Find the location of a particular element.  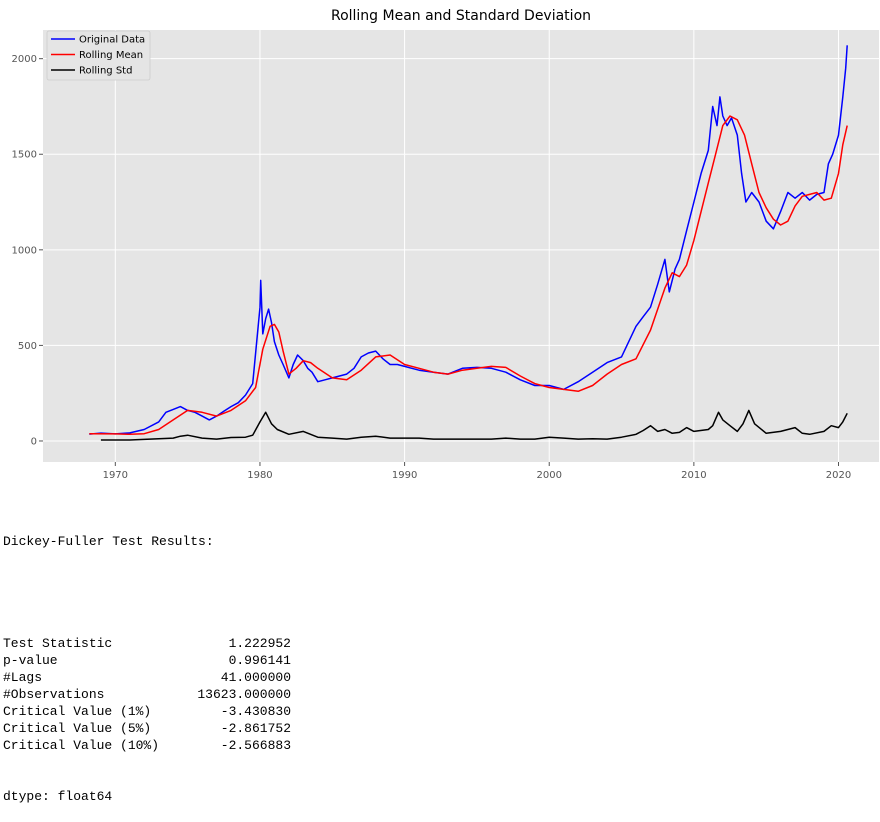

result-value: -3.430830 is located at coordinates (255, 711).